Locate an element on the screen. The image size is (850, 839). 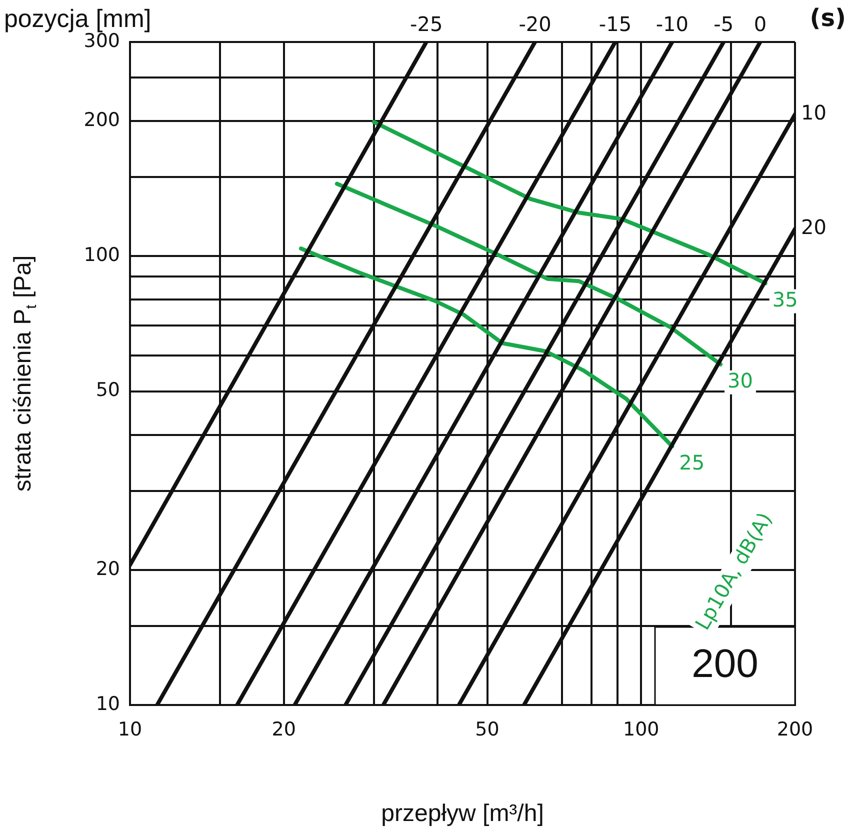
series-label: -20 is located at coordinates (535, 24).